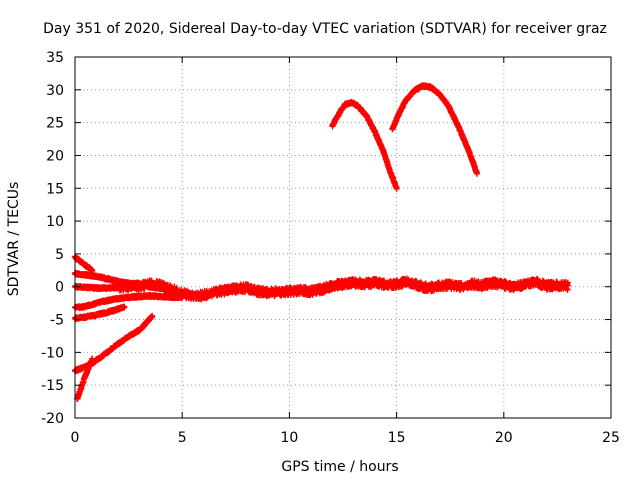  I want to click on y-tick-label: 5, so click(59, 255).